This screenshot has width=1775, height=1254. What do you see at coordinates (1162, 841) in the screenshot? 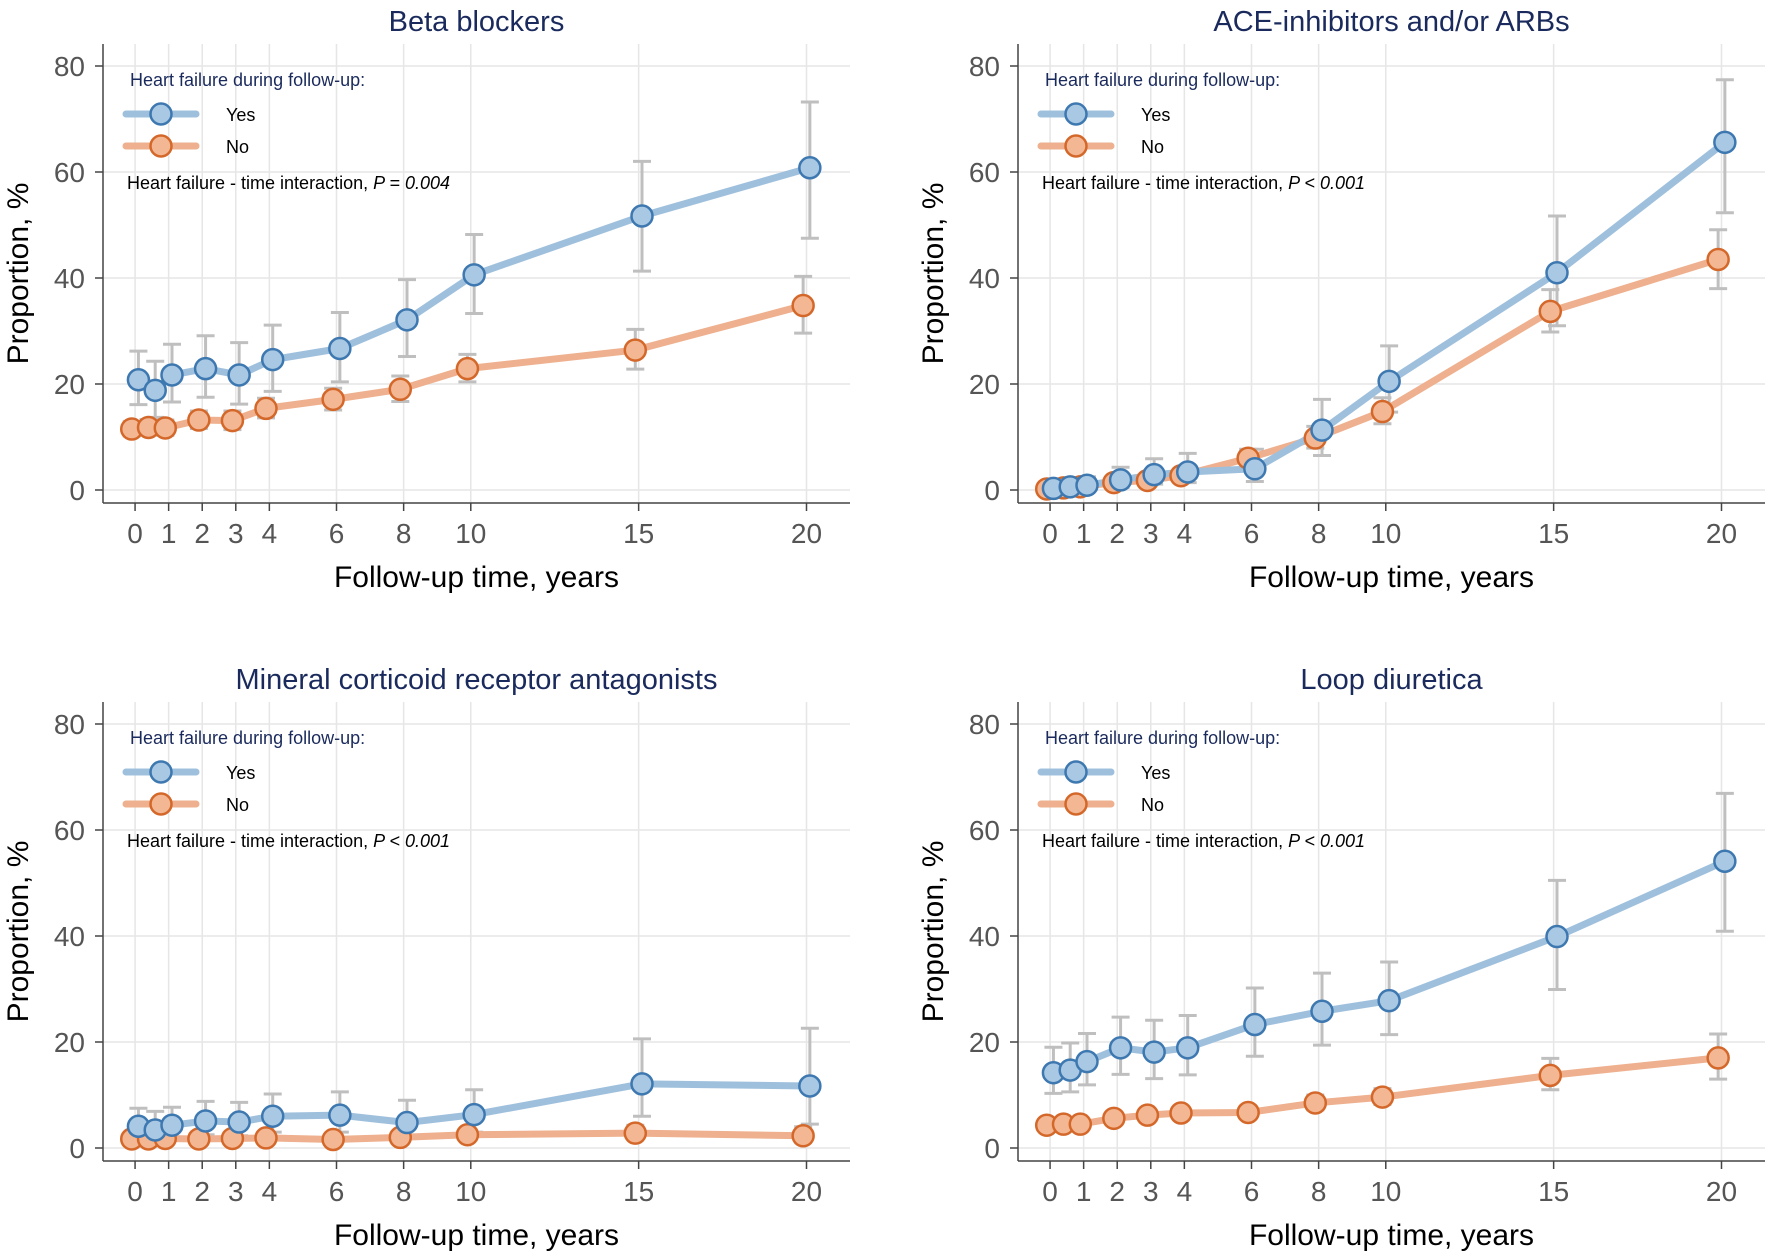
I see `annotation-text: Heart failure - time interaction,` at bounding box center [1162, 841].